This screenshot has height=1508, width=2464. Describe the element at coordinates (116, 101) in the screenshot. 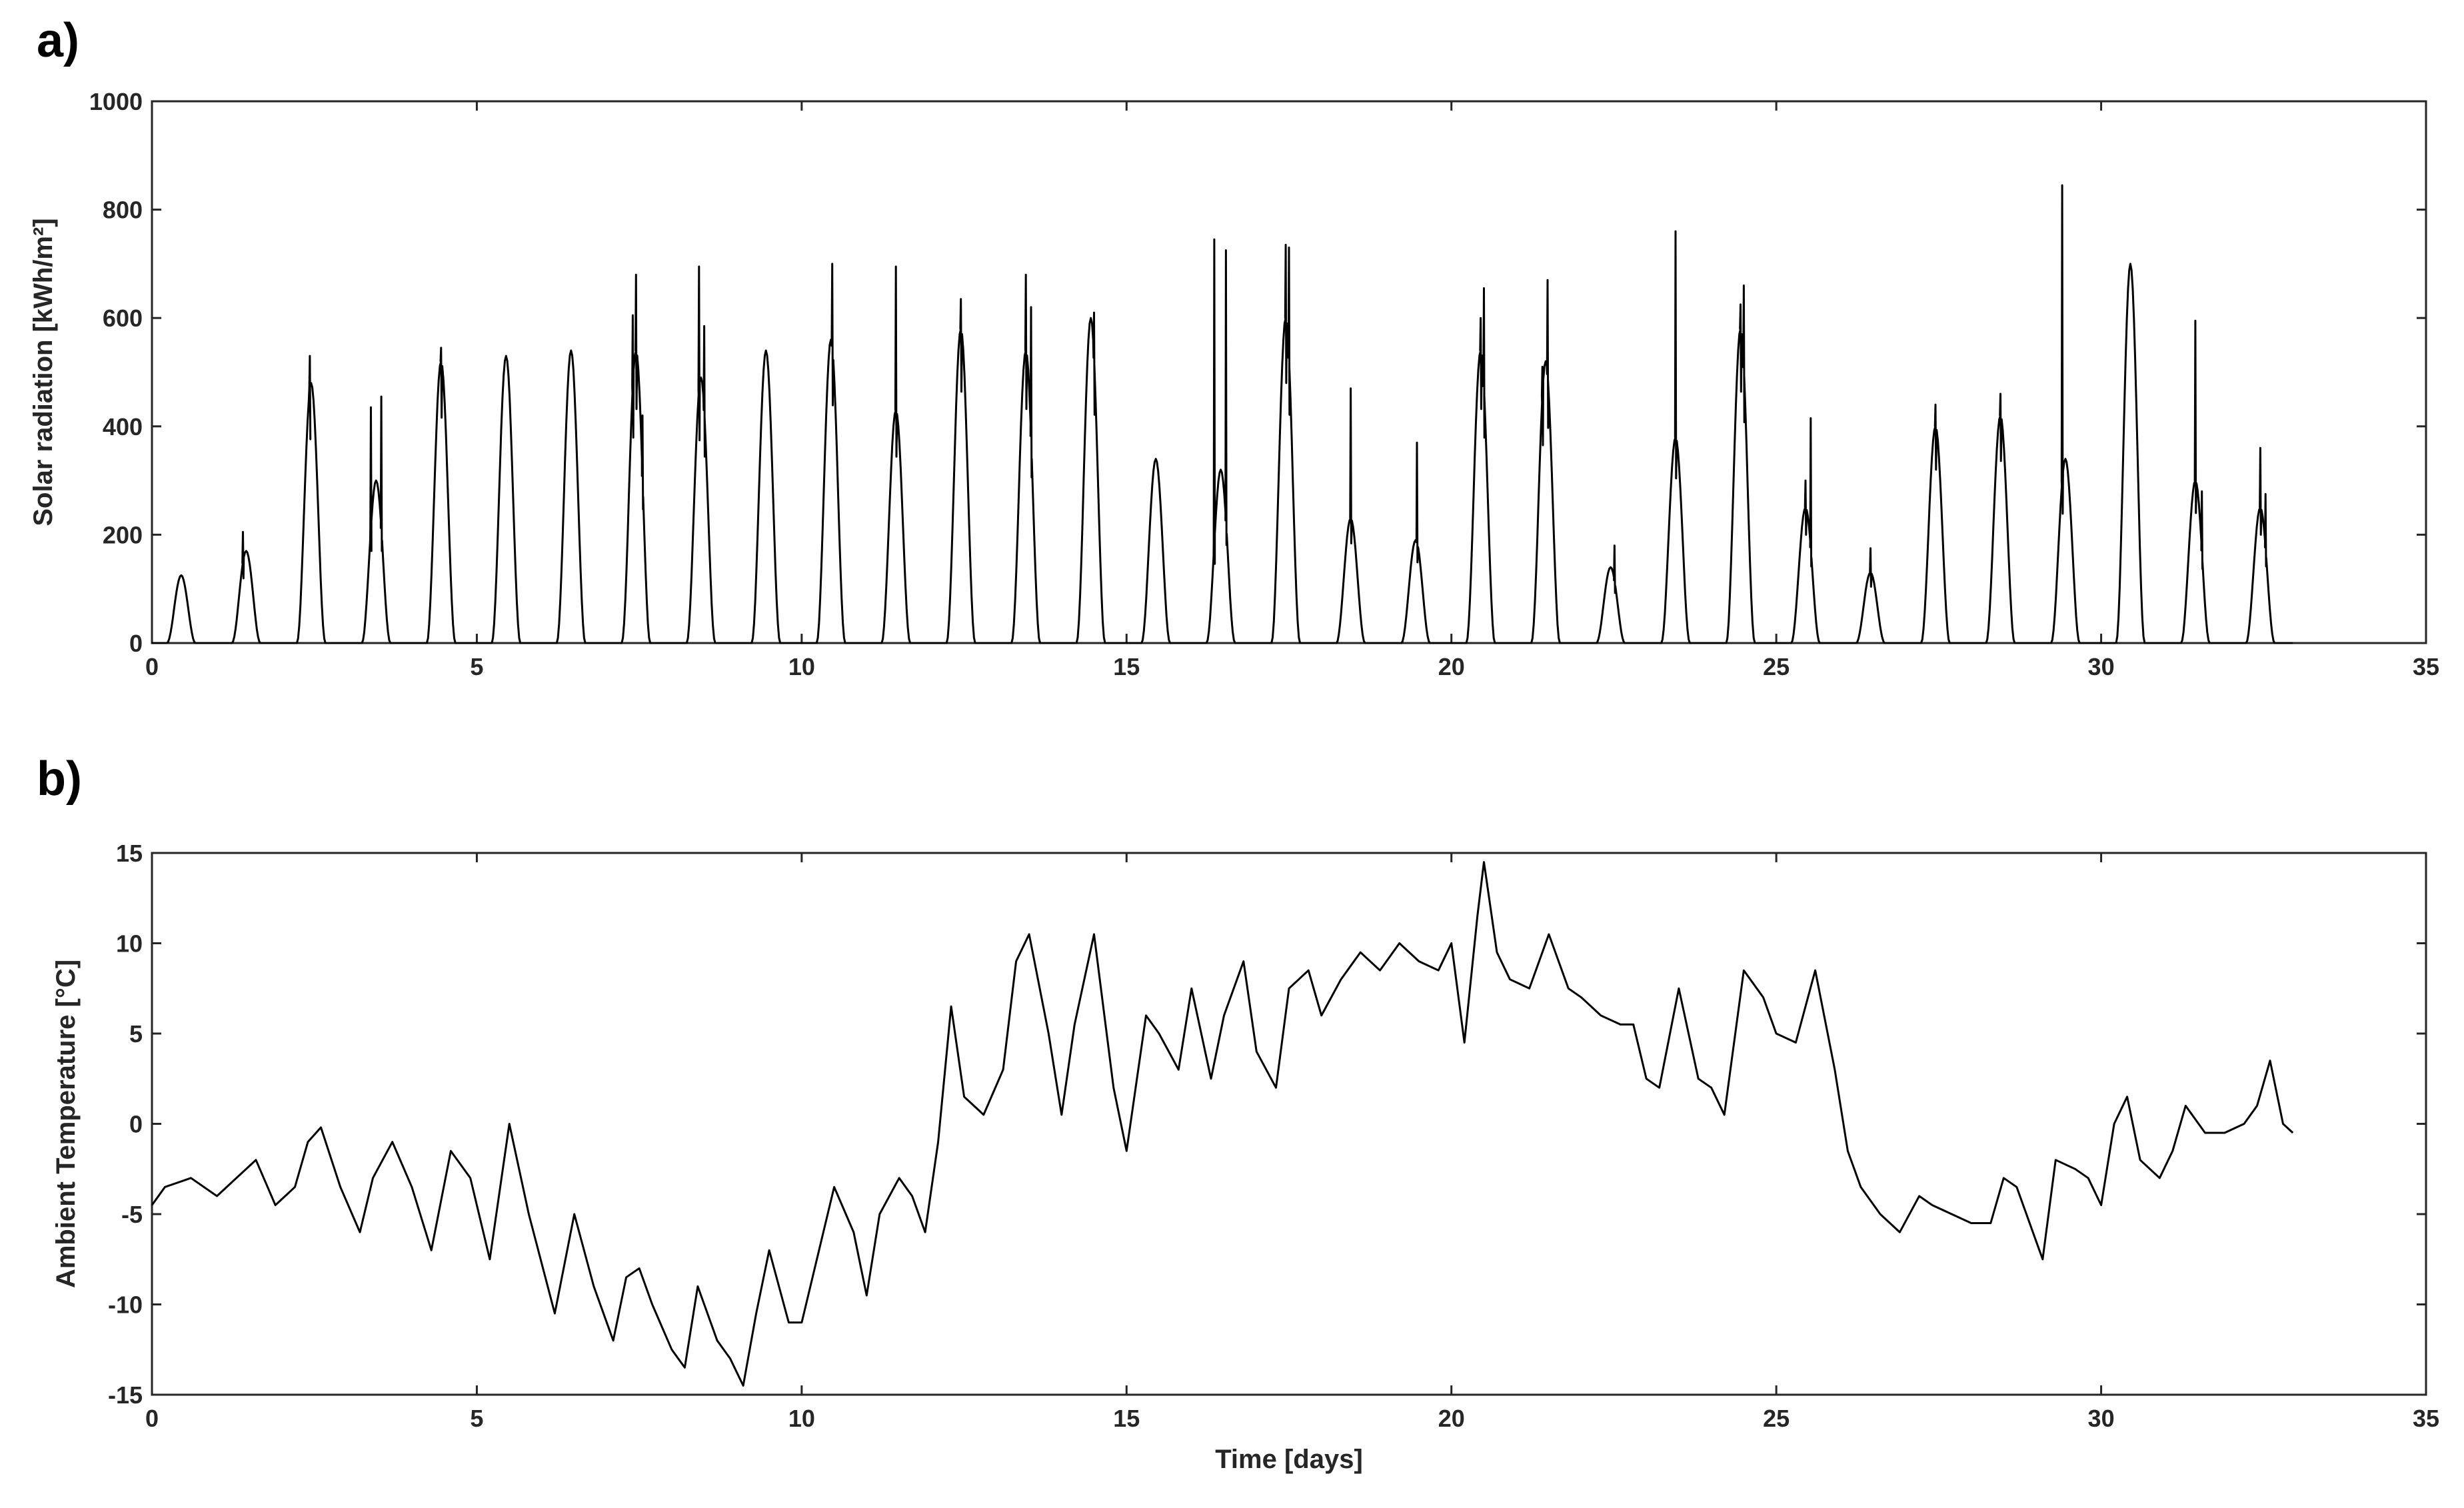

I see `y-tick-label: 1000` at that location.